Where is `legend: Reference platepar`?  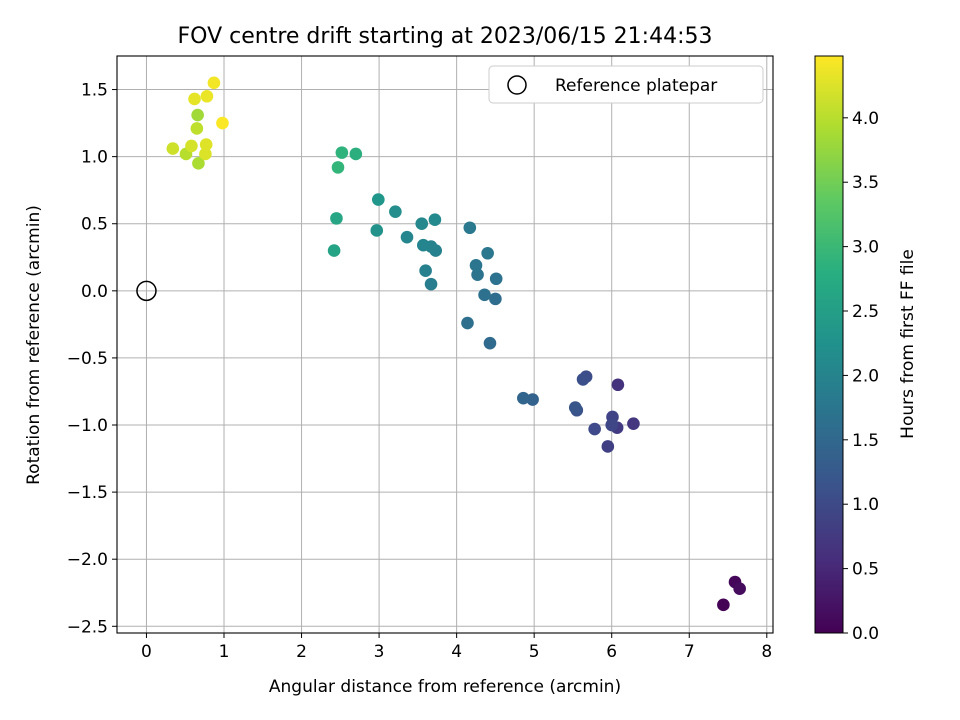
legend: Reference platepar is located at coordinates (626, 84).